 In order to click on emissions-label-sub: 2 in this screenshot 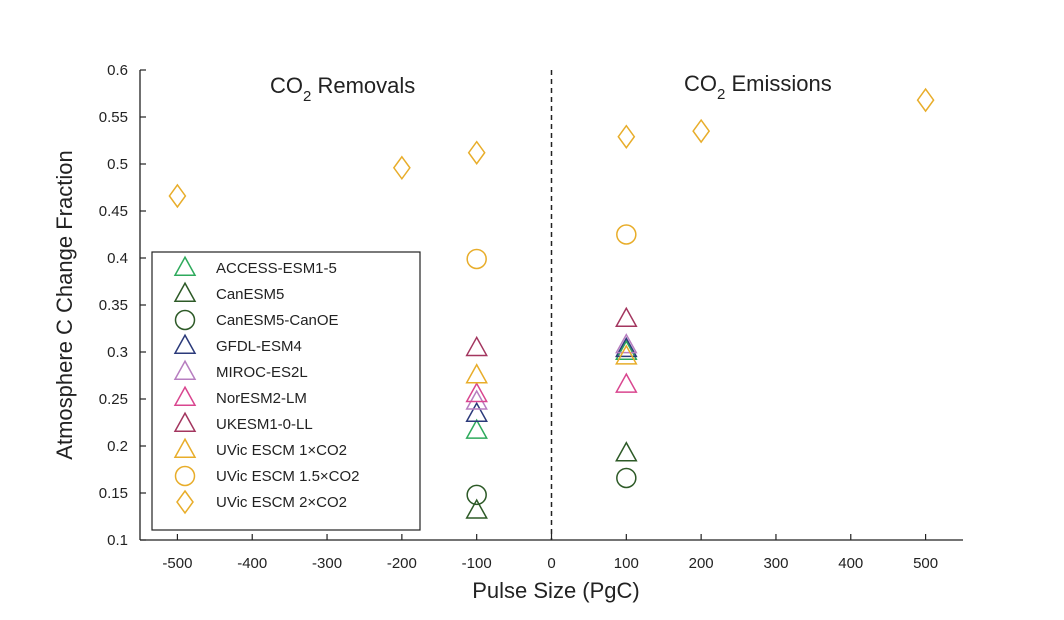, I will do `click(721, 94)`.